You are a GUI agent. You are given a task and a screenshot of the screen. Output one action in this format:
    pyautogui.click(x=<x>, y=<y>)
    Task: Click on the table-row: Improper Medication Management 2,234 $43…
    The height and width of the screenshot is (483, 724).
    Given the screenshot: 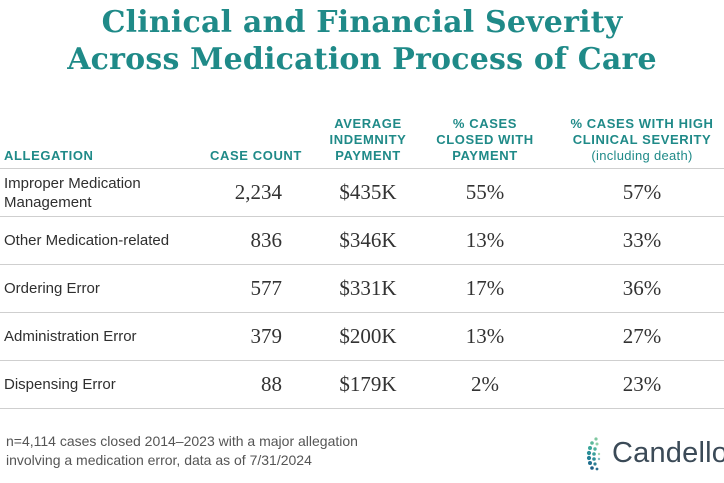 What is the action you would take?
    pyautogui.click(x=362, y=193)
    